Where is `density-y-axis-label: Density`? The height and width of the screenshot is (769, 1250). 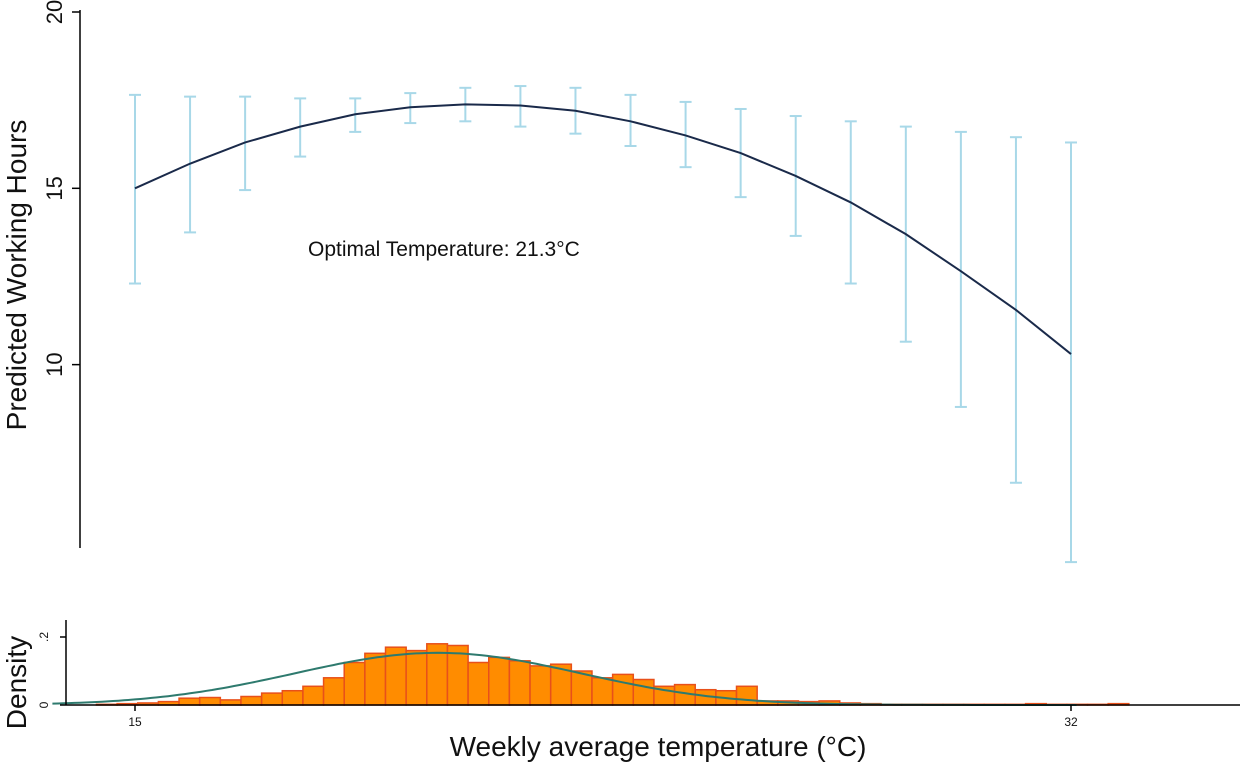 density-y-axis-label: Density is located at coordinates (16, 682).